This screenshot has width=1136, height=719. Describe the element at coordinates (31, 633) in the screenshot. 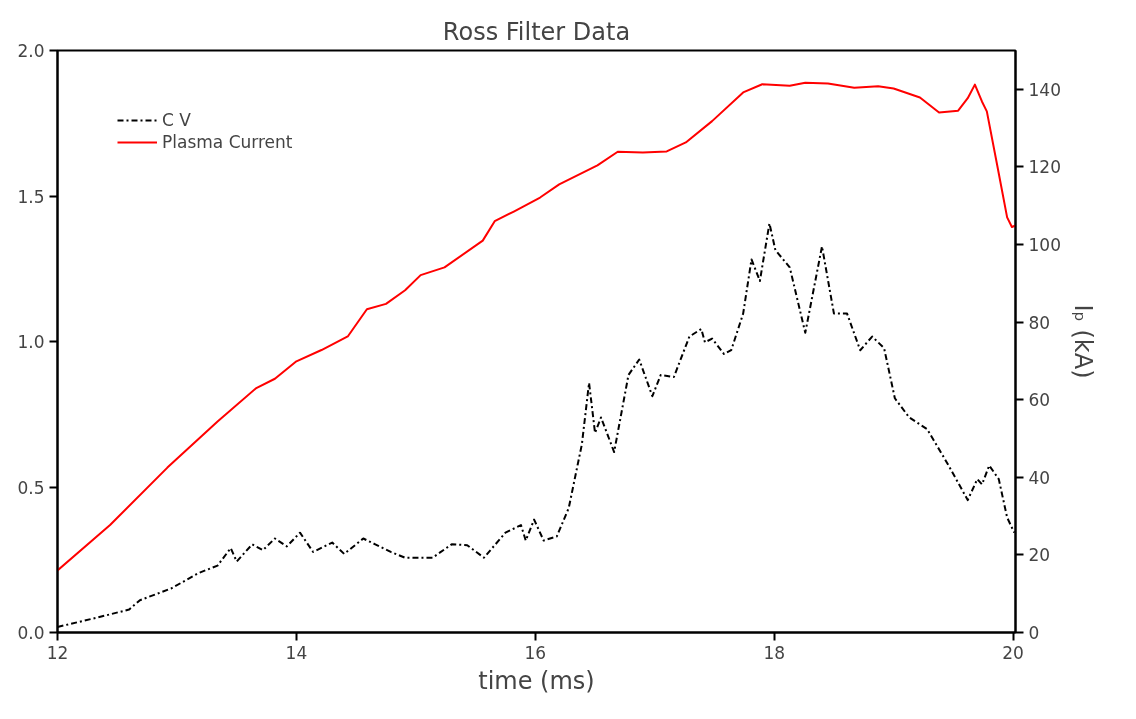

I see `y-tick-label: 0.0` at that location.